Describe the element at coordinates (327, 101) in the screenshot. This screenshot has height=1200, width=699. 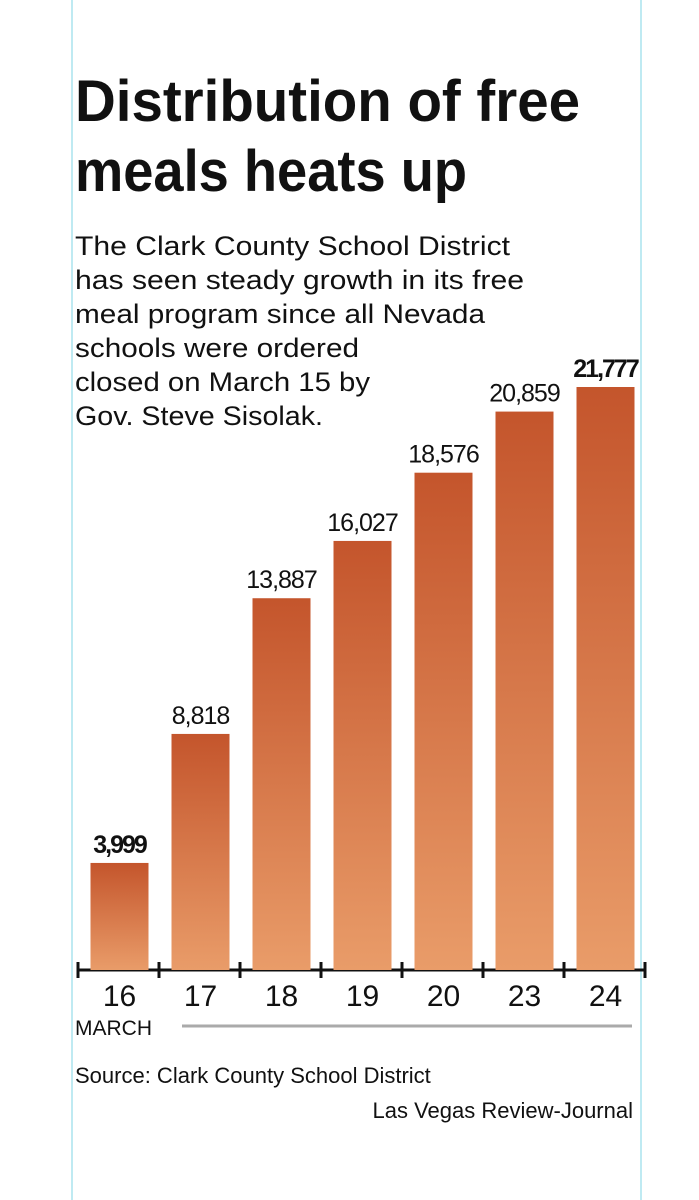
I see `chart-title: Distribution of free` at that location.